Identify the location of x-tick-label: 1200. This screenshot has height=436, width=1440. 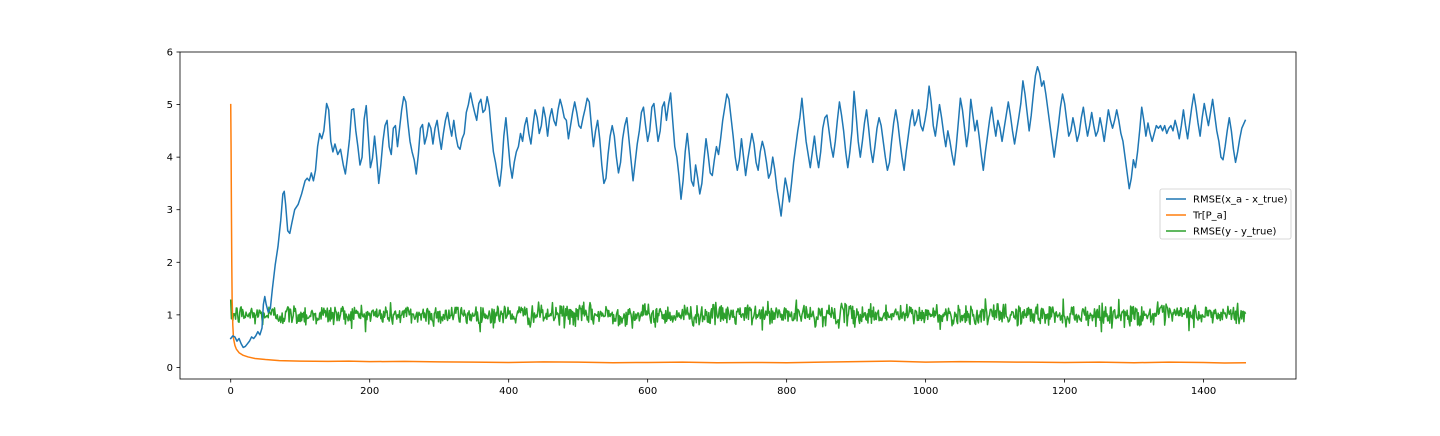
(1064, 391).